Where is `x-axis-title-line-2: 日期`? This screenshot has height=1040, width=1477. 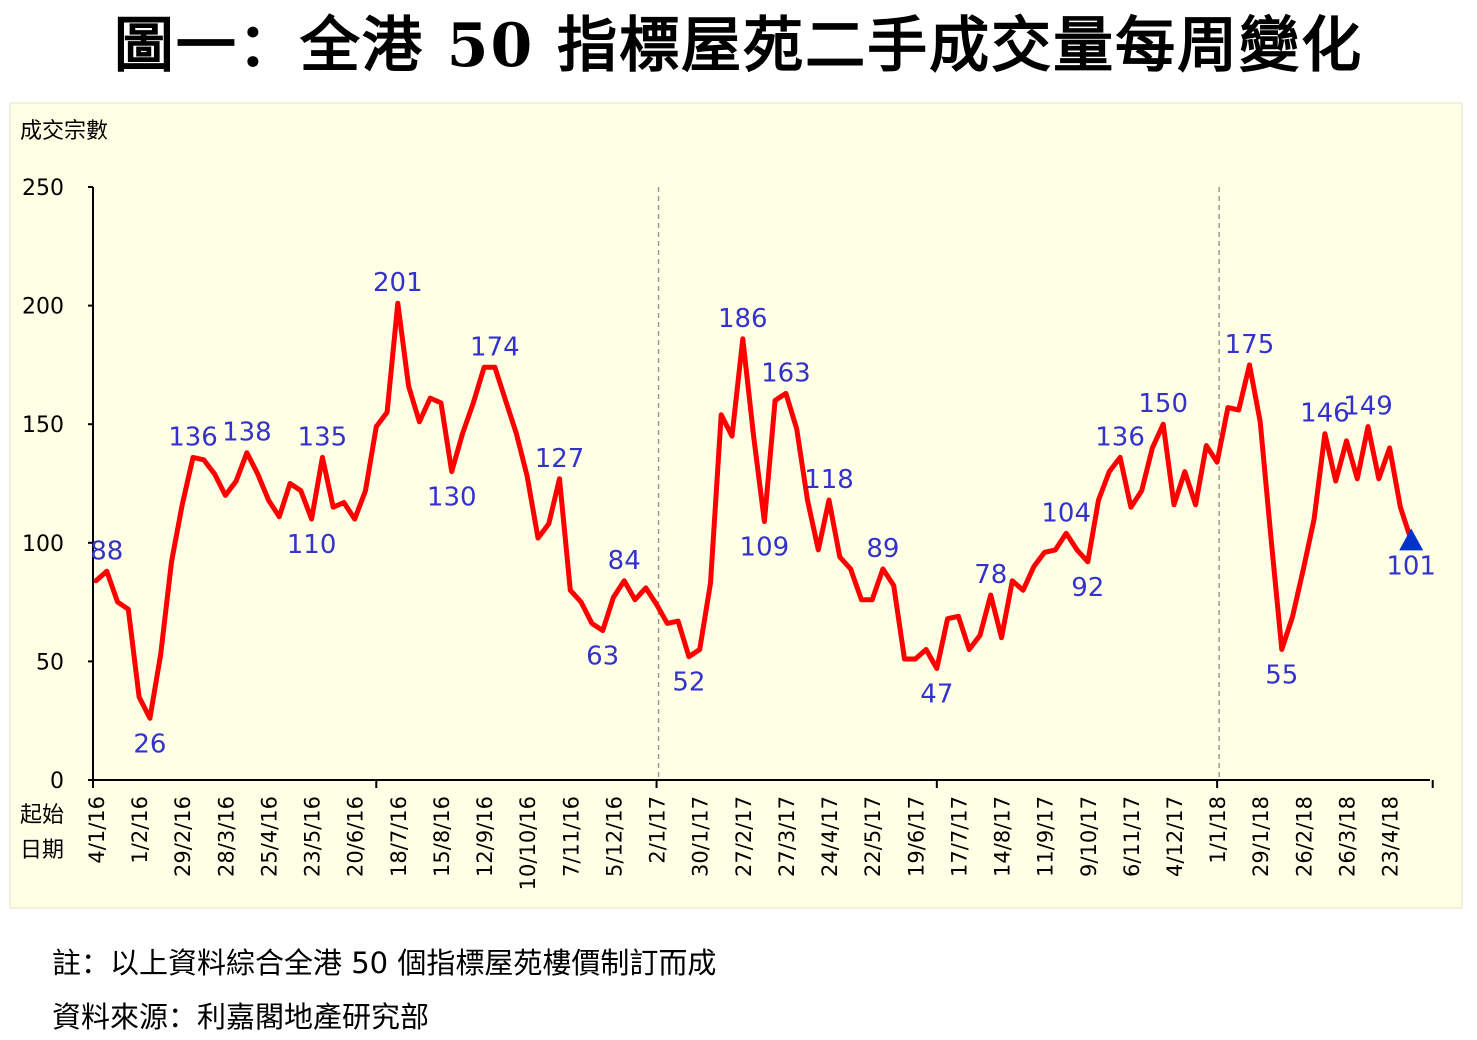
x-axis-title-line-2: 日期 is located at coordinates (42, 850).